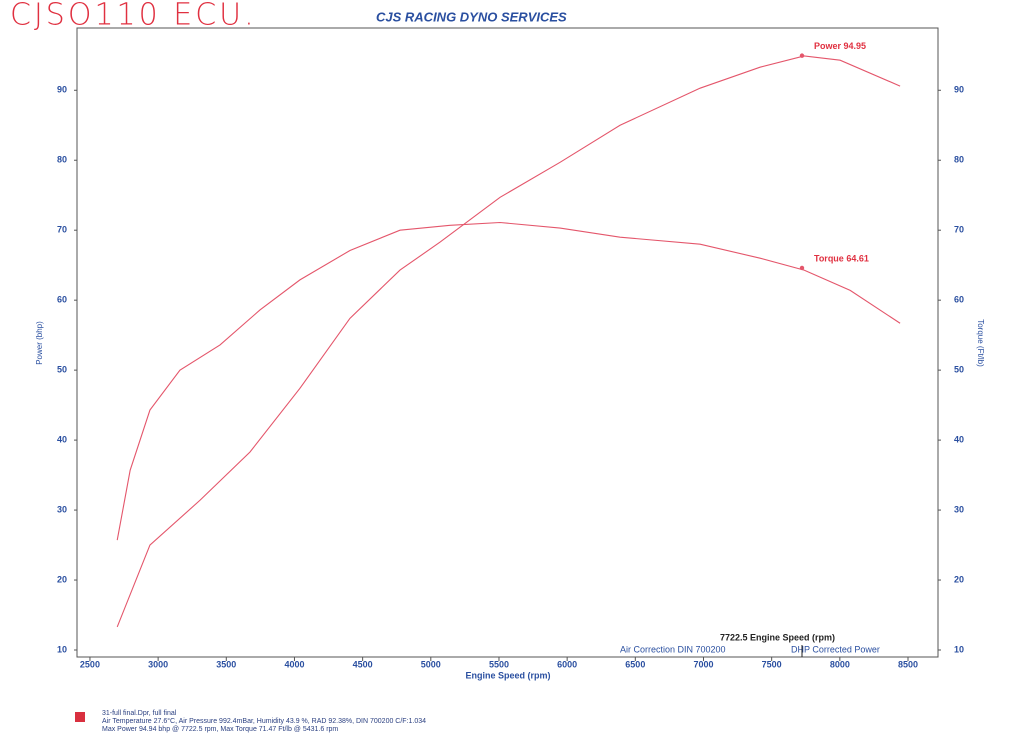 This screenshot has width=1024, height=754. What do you see at coordinates (158, 664) in the screenshot?
I see `x-tick-label: 3000` at bounding box center [158, 664].